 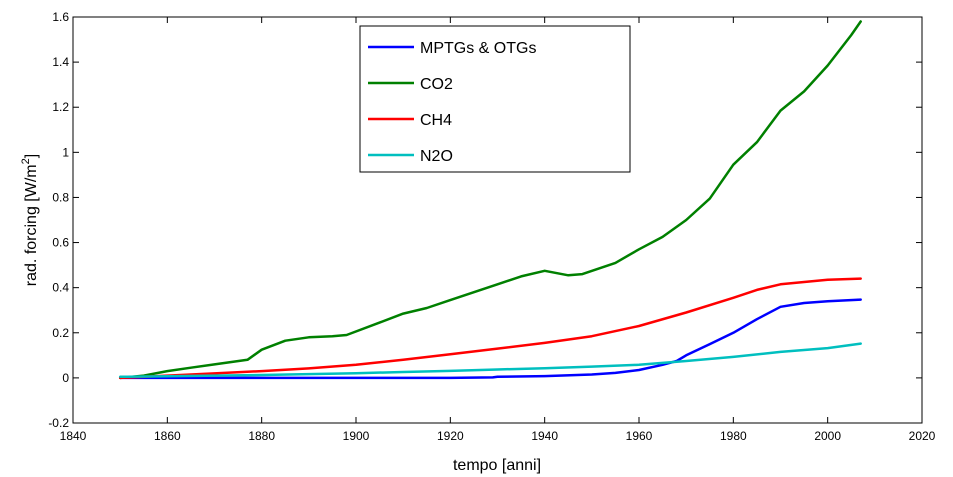 I want to click on legend-label-mptgs-otgs: MPTGs & OTGs, so click(x=478, y=48).